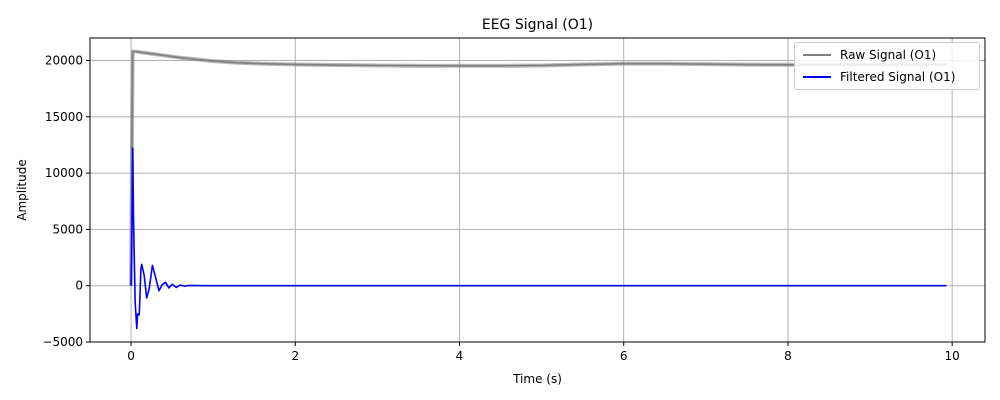 Image resolution: width=1000 pixels, height=400 pixels. Describe the element at coordinates (537, 379) in the screenshot. I see `x-axis-label: Time (s)` at that location.